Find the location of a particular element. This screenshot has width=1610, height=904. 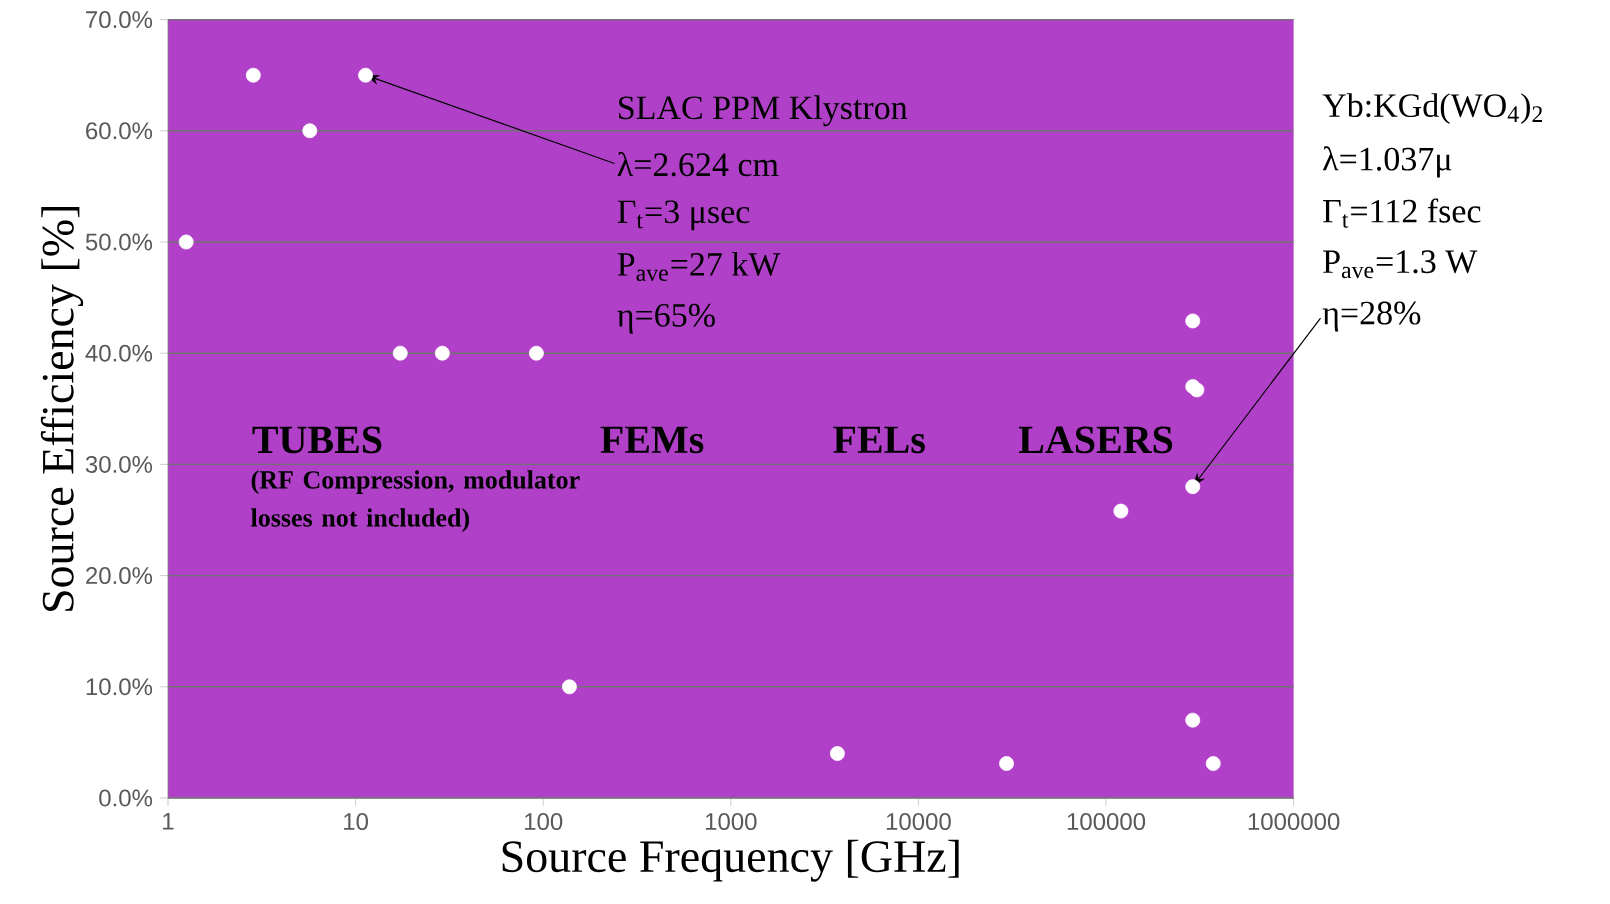

x-tick-label: 1000 is located at coordinates (731, 822).